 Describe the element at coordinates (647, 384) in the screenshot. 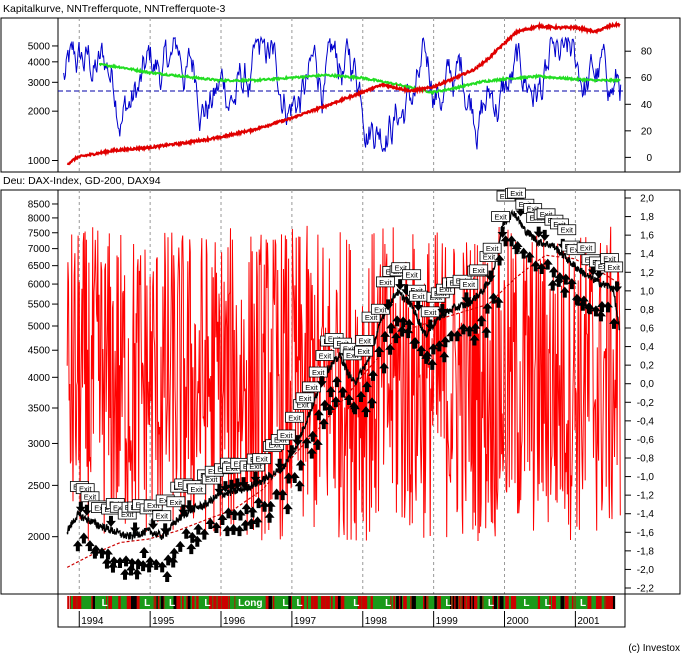

I see `bottom-right-tick-label: 0,0` at that location.